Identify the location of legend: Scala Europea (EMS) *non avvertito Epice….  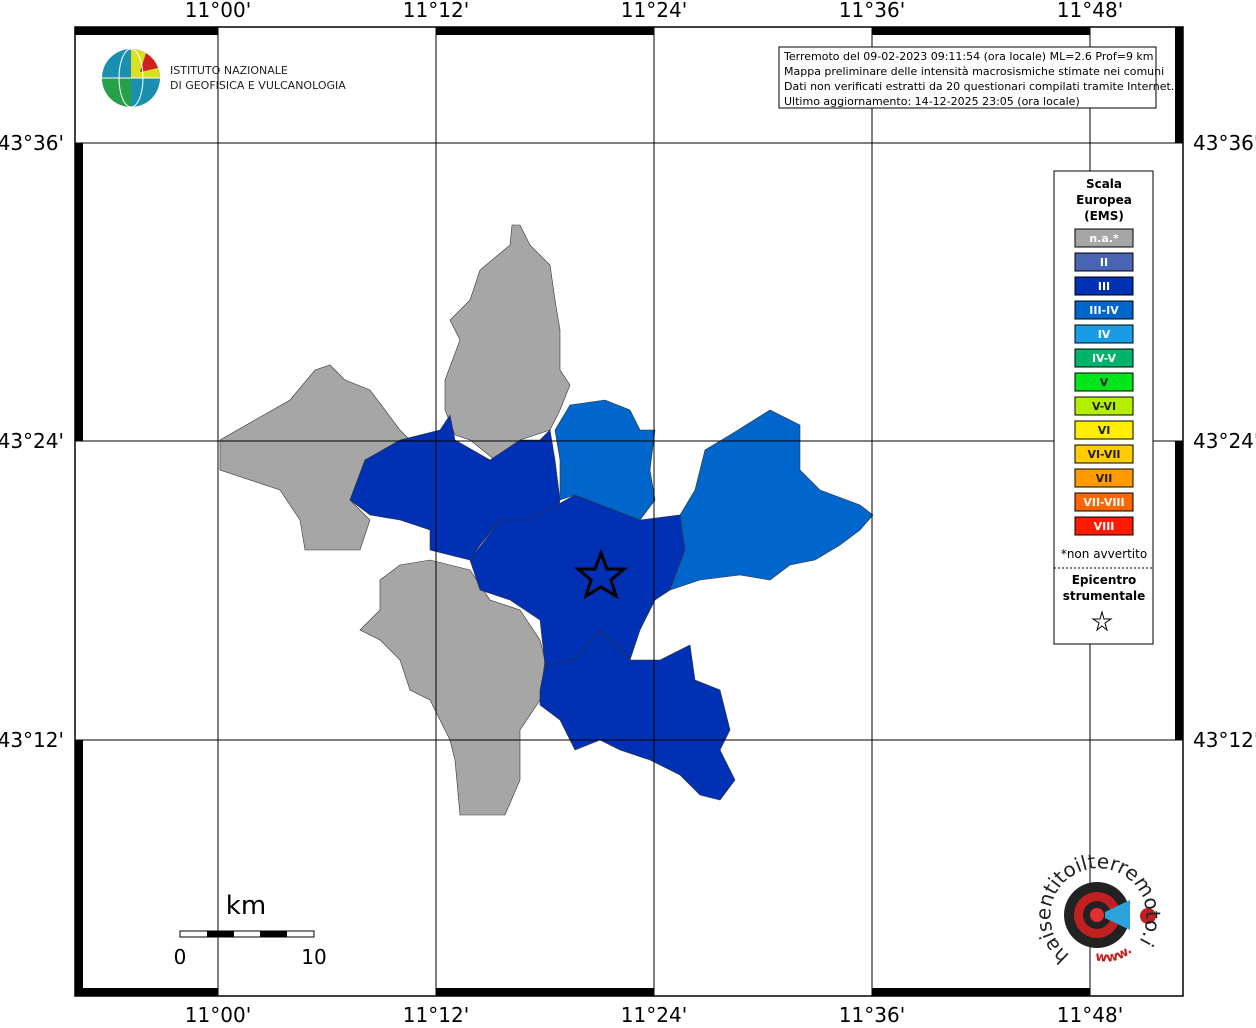
(1103, 407).